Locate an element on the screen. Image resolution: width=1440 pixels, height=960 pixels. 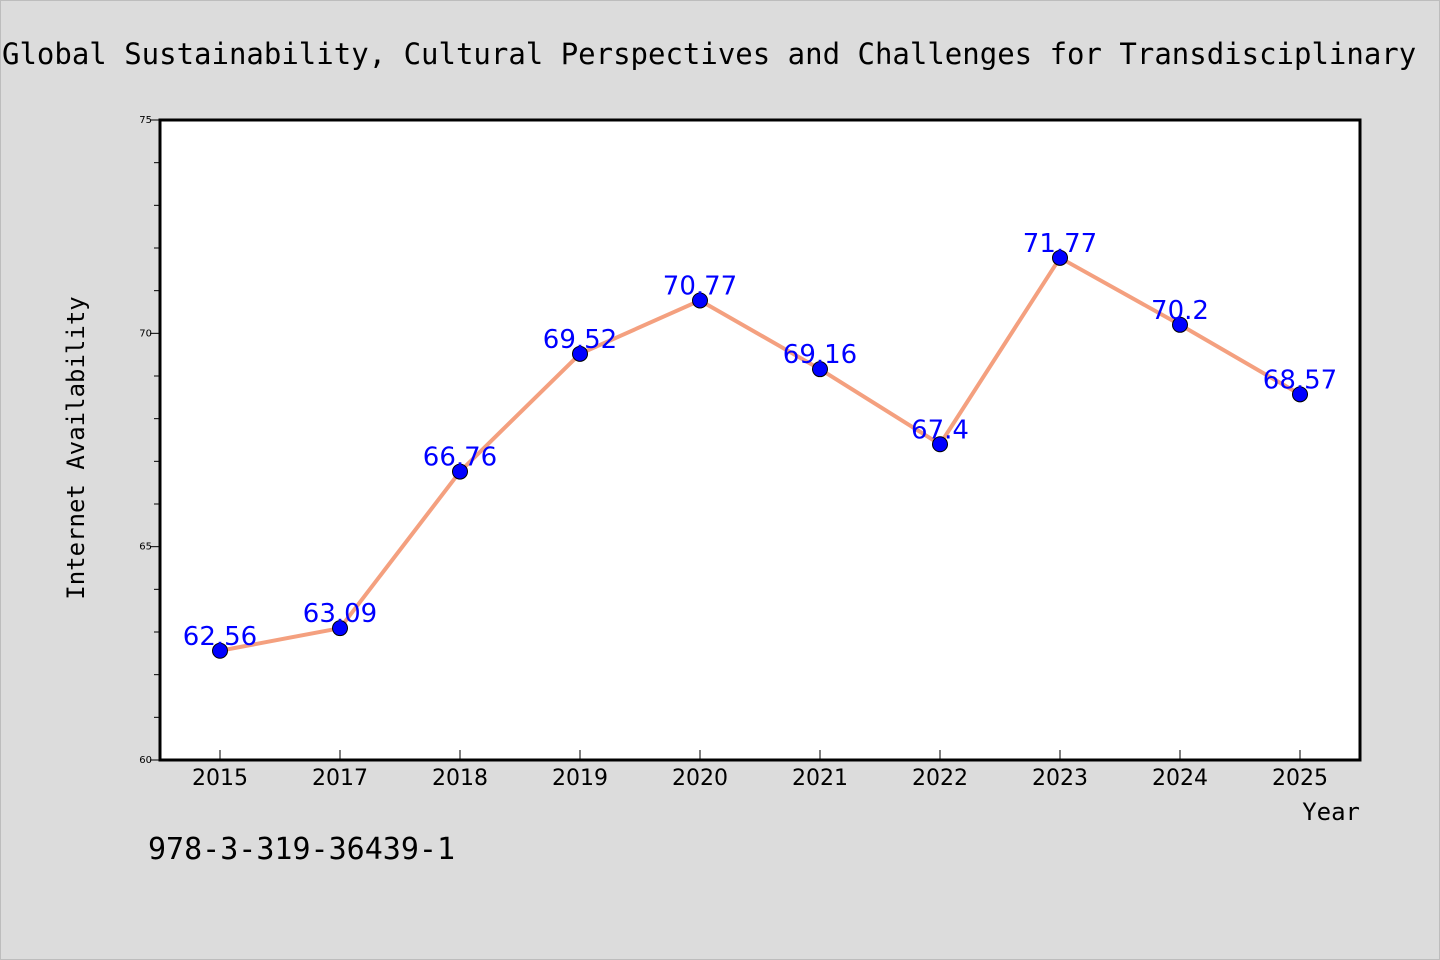
y-tick-label: 75 is located at coordinates (145, 120).